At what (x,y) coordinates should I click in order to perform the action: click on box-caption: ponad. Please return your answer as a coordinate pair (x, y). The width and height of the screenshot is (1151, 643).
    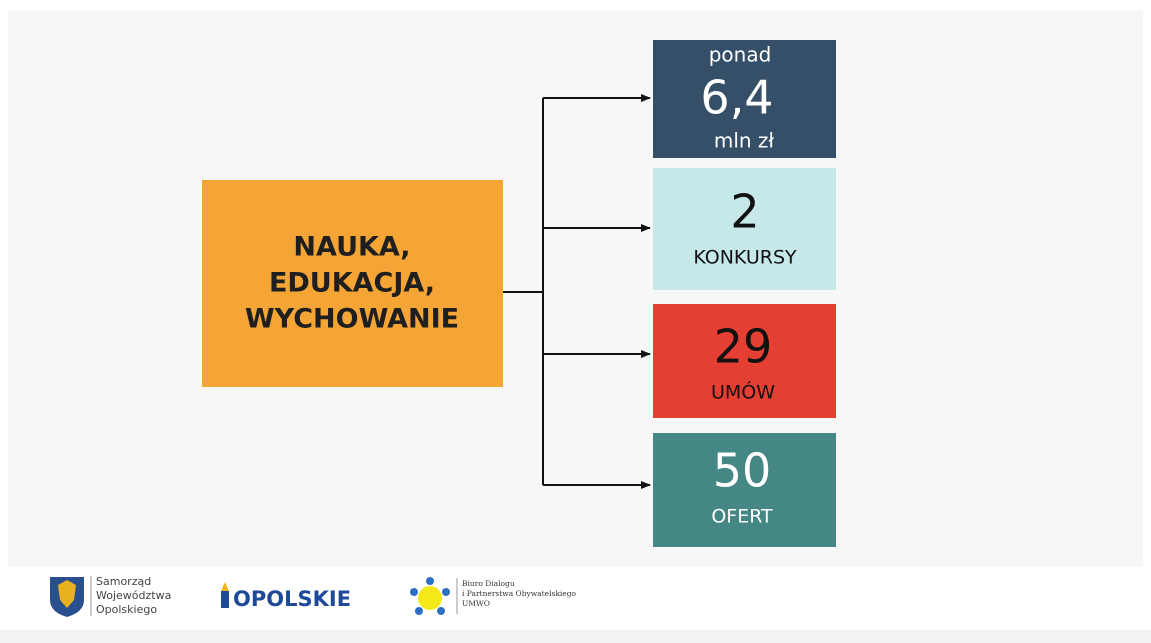
    Looking at the image, I should click on (740, 55).